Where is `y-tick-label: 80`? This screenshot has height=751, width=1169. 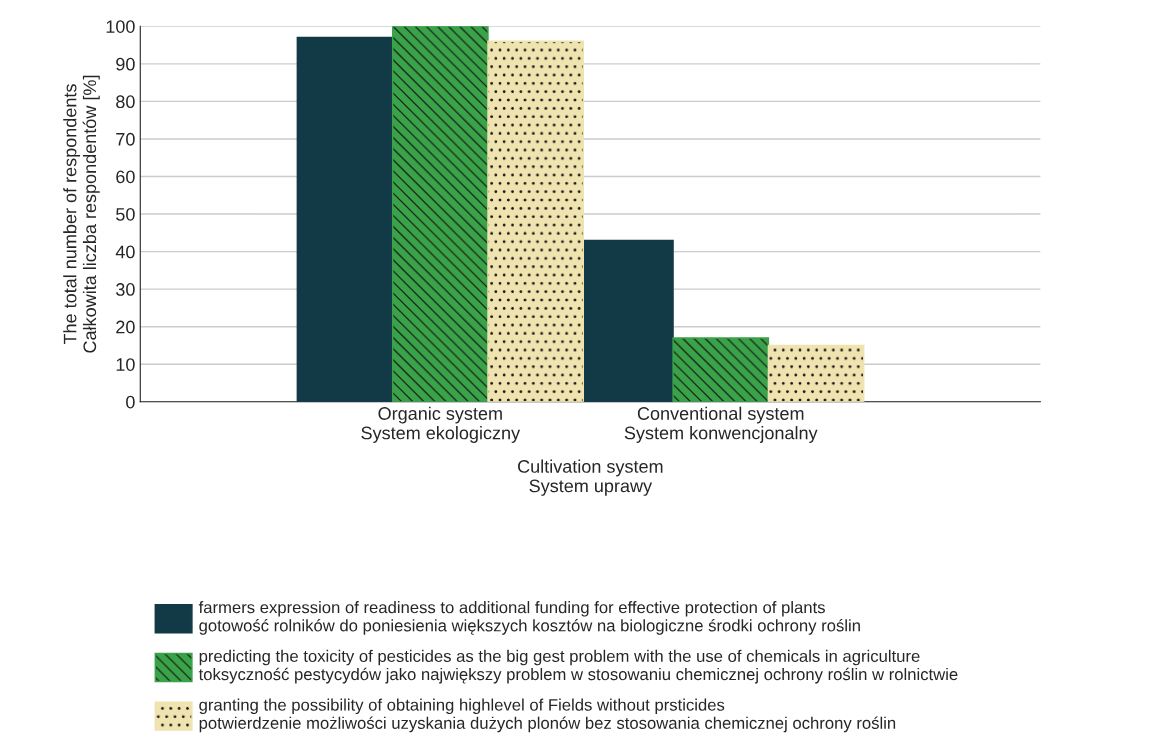
y-tick-label: 80 is located at coordinates (125, 102).